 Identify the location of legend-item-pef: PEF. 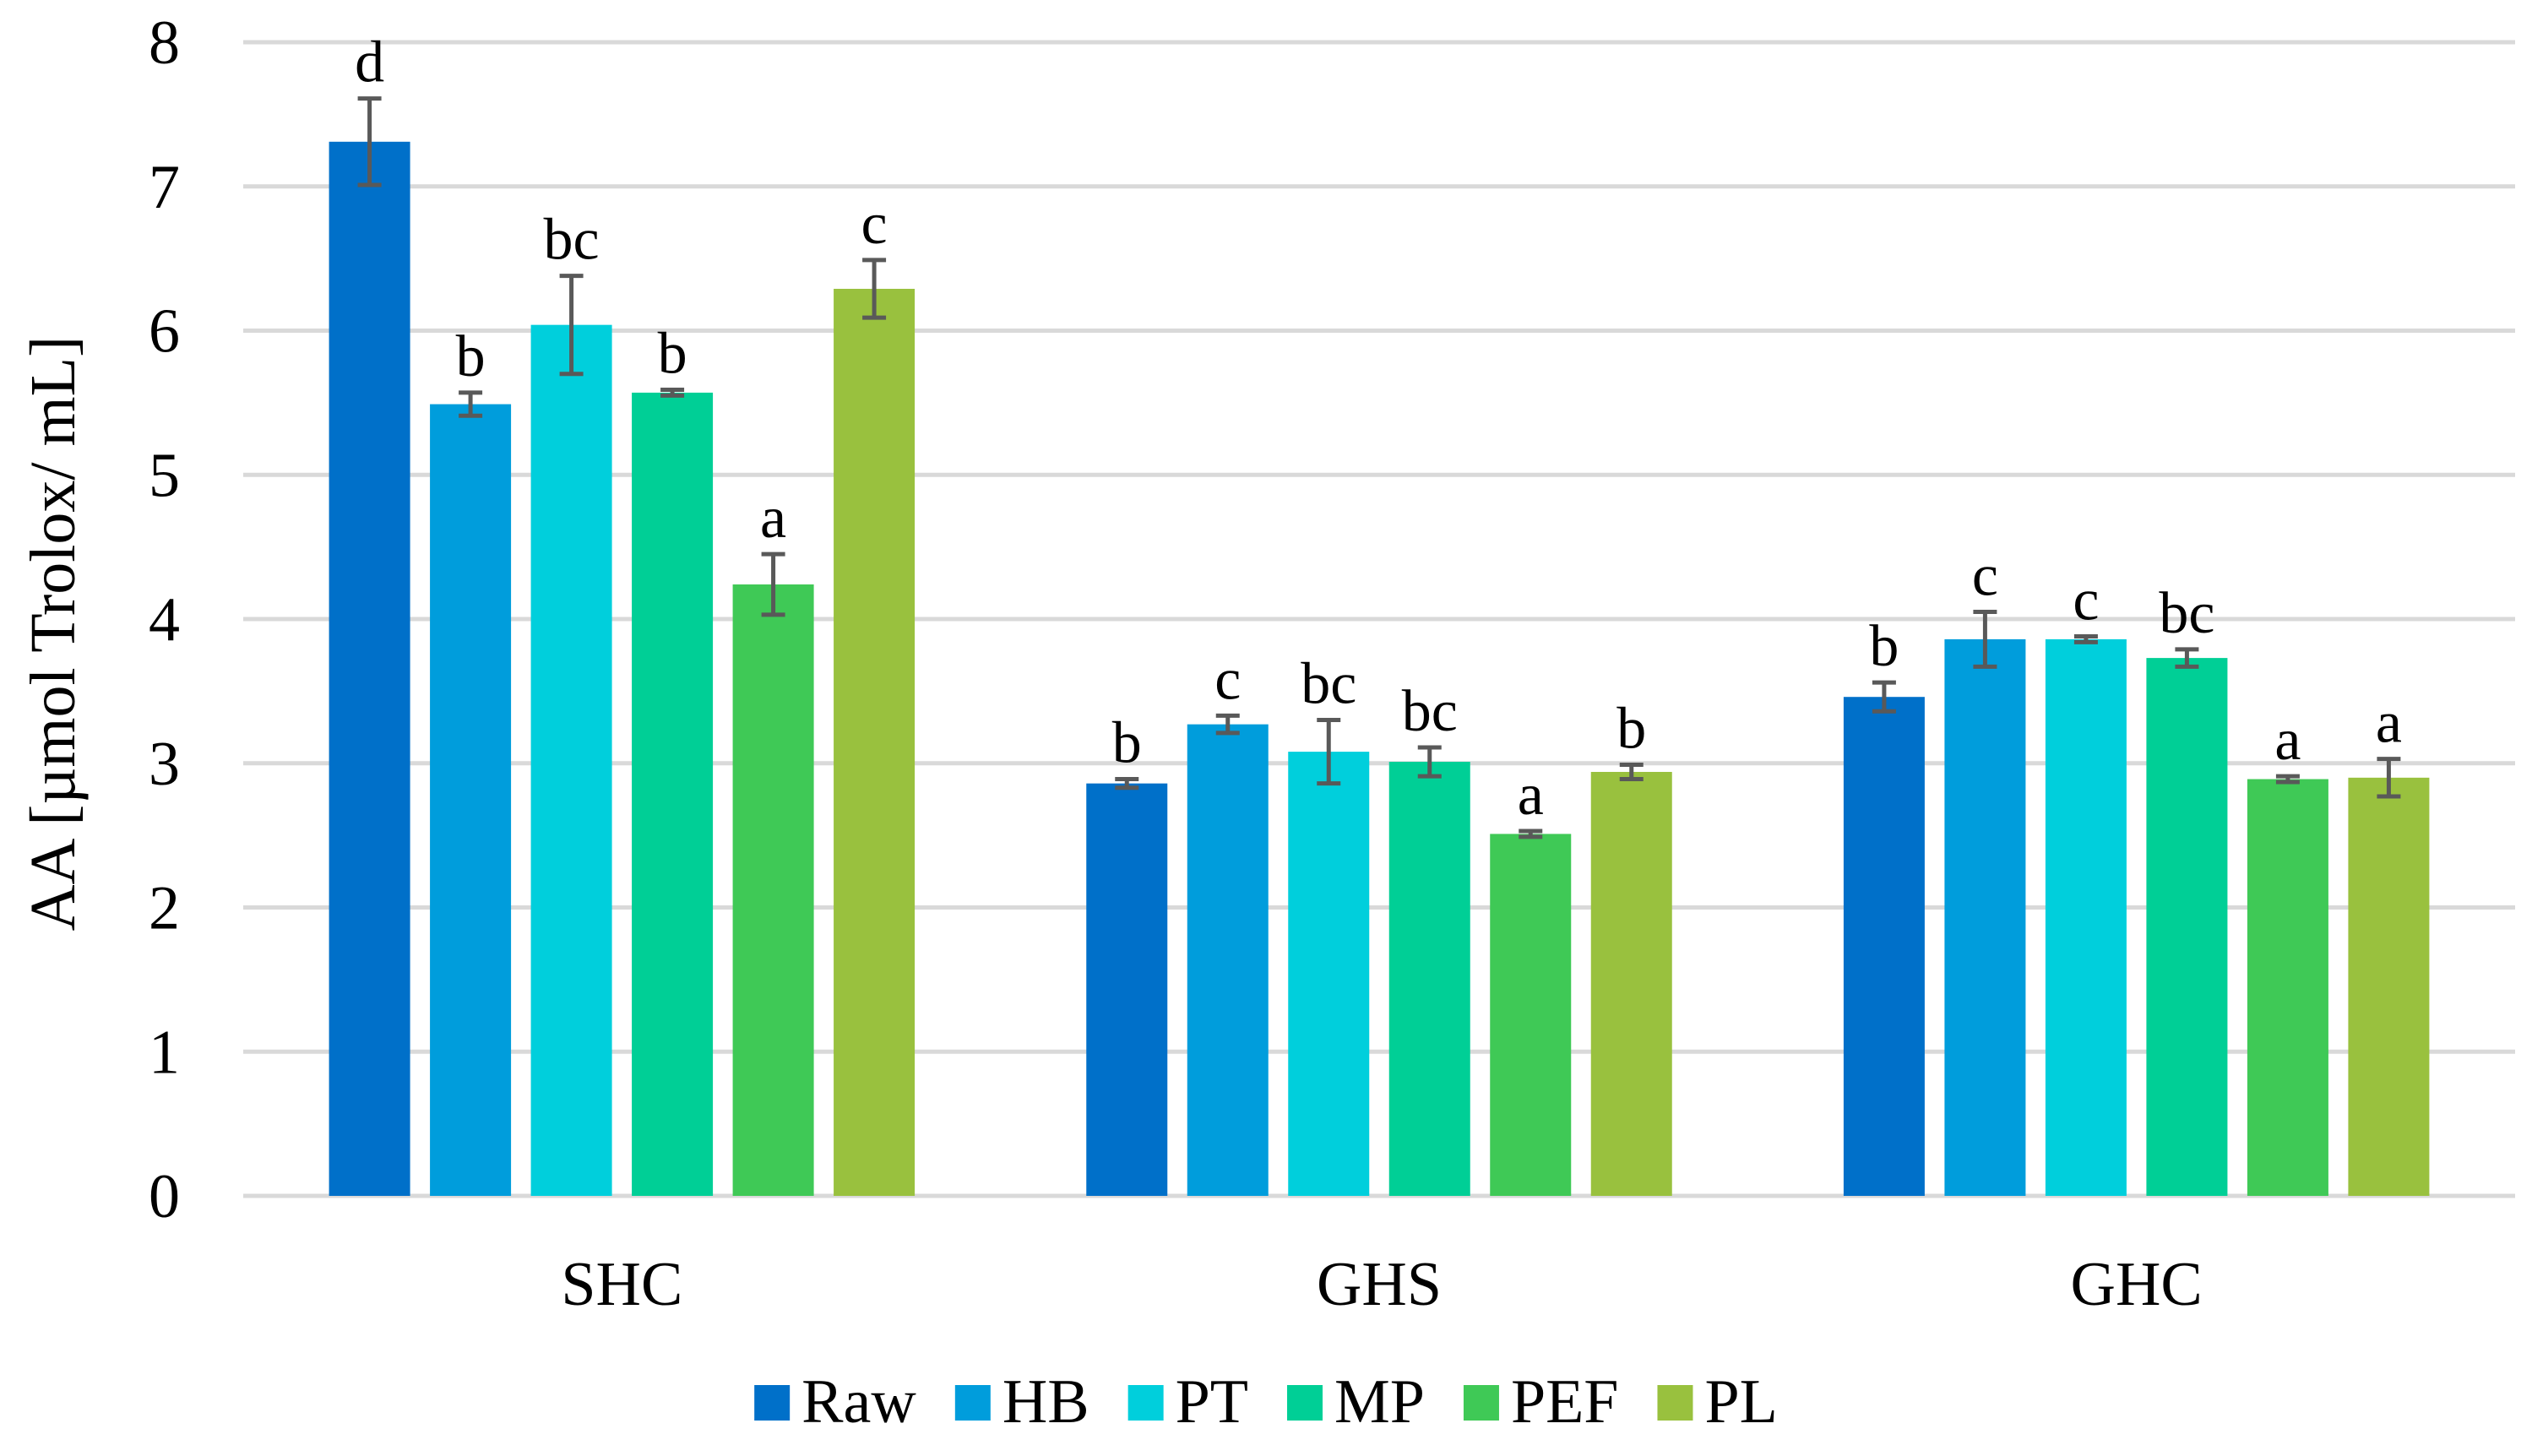
(1541, 1402).